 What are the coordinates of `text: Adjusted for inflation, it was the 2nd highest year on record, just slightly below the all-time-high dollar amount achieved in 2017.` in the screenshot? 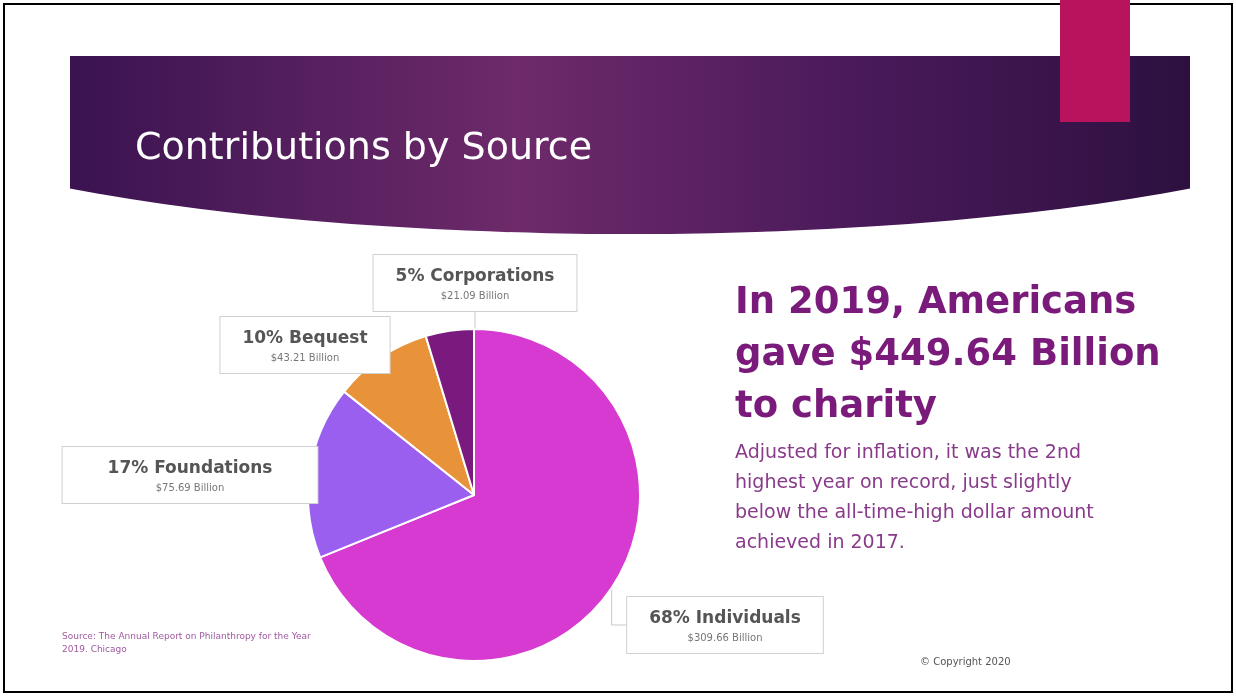 It's located at (915, 496).